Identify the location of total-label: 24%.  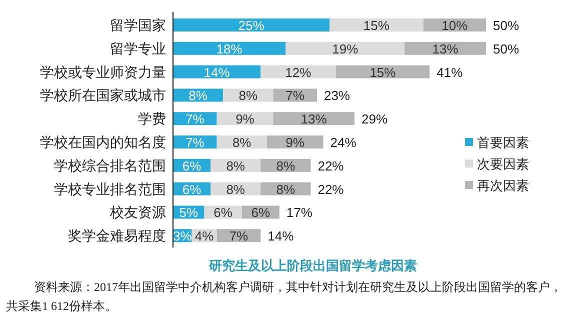
(343, 142).